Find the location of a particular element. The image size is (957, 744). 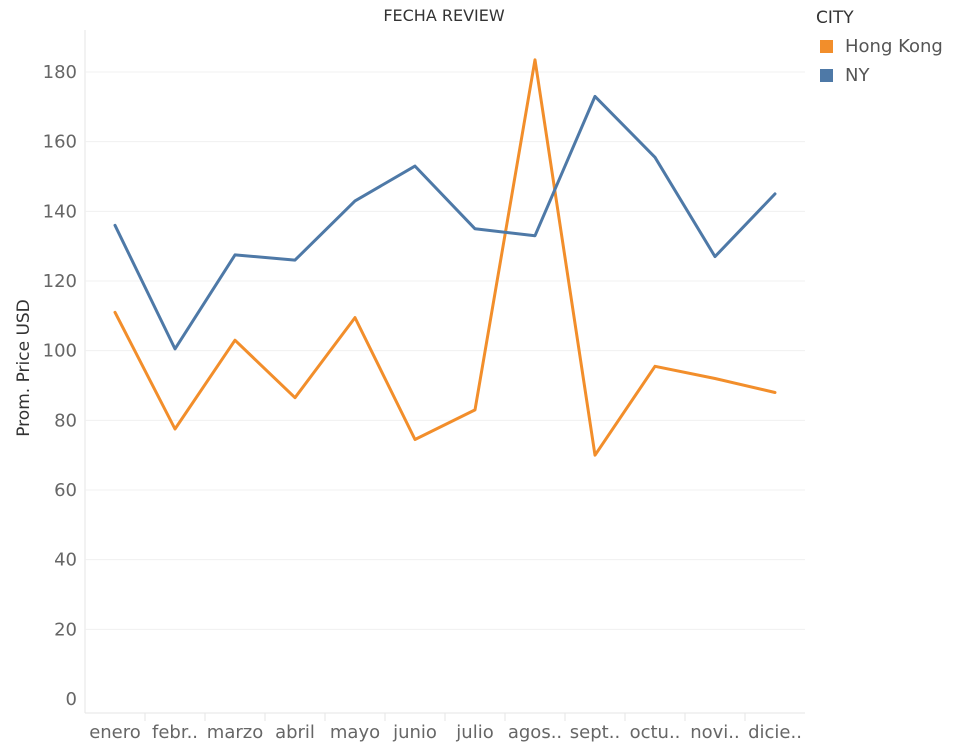

legend-item-ny: NY is located at coordinates (879, 75).